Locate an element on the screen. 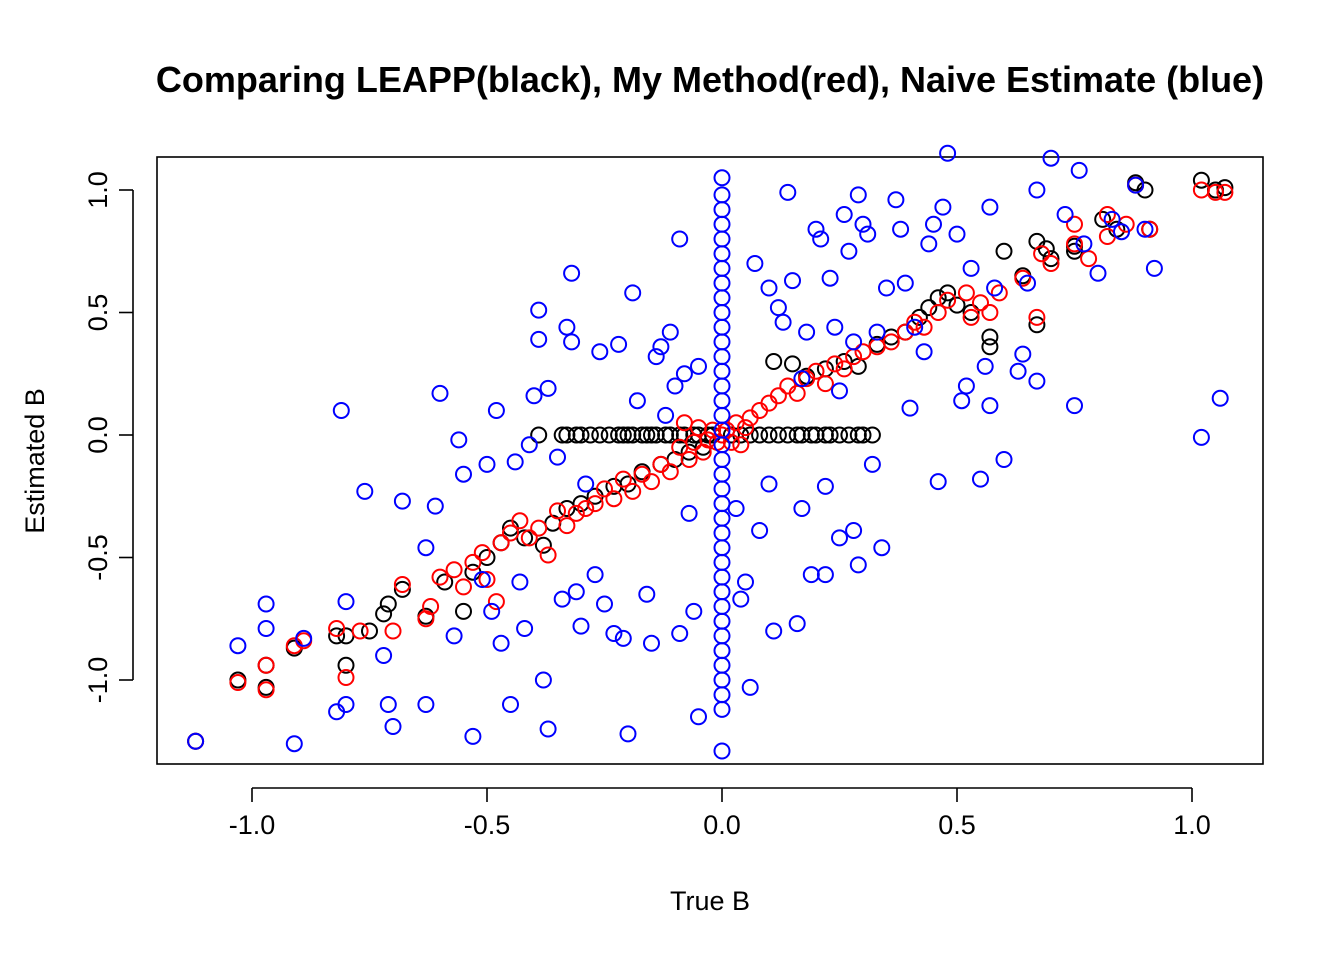 This screenshot has width=1344, height=960. y-tick-label: -1.0 is located at coordinates (98, 680).